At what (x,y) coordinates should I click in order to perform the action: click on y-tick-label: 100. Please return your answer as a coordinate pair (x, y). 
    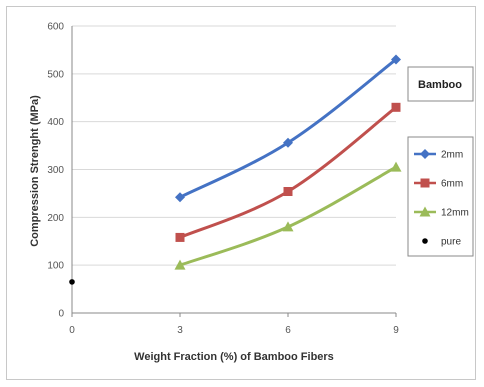
    Looking at the image, I should click on (55, 266).